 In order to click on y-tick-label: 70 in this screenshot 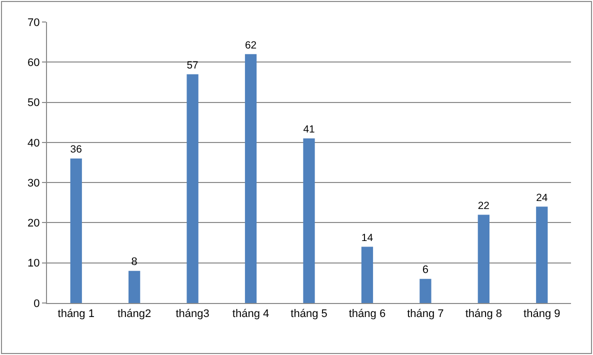, I will do `click(34, 22)`.